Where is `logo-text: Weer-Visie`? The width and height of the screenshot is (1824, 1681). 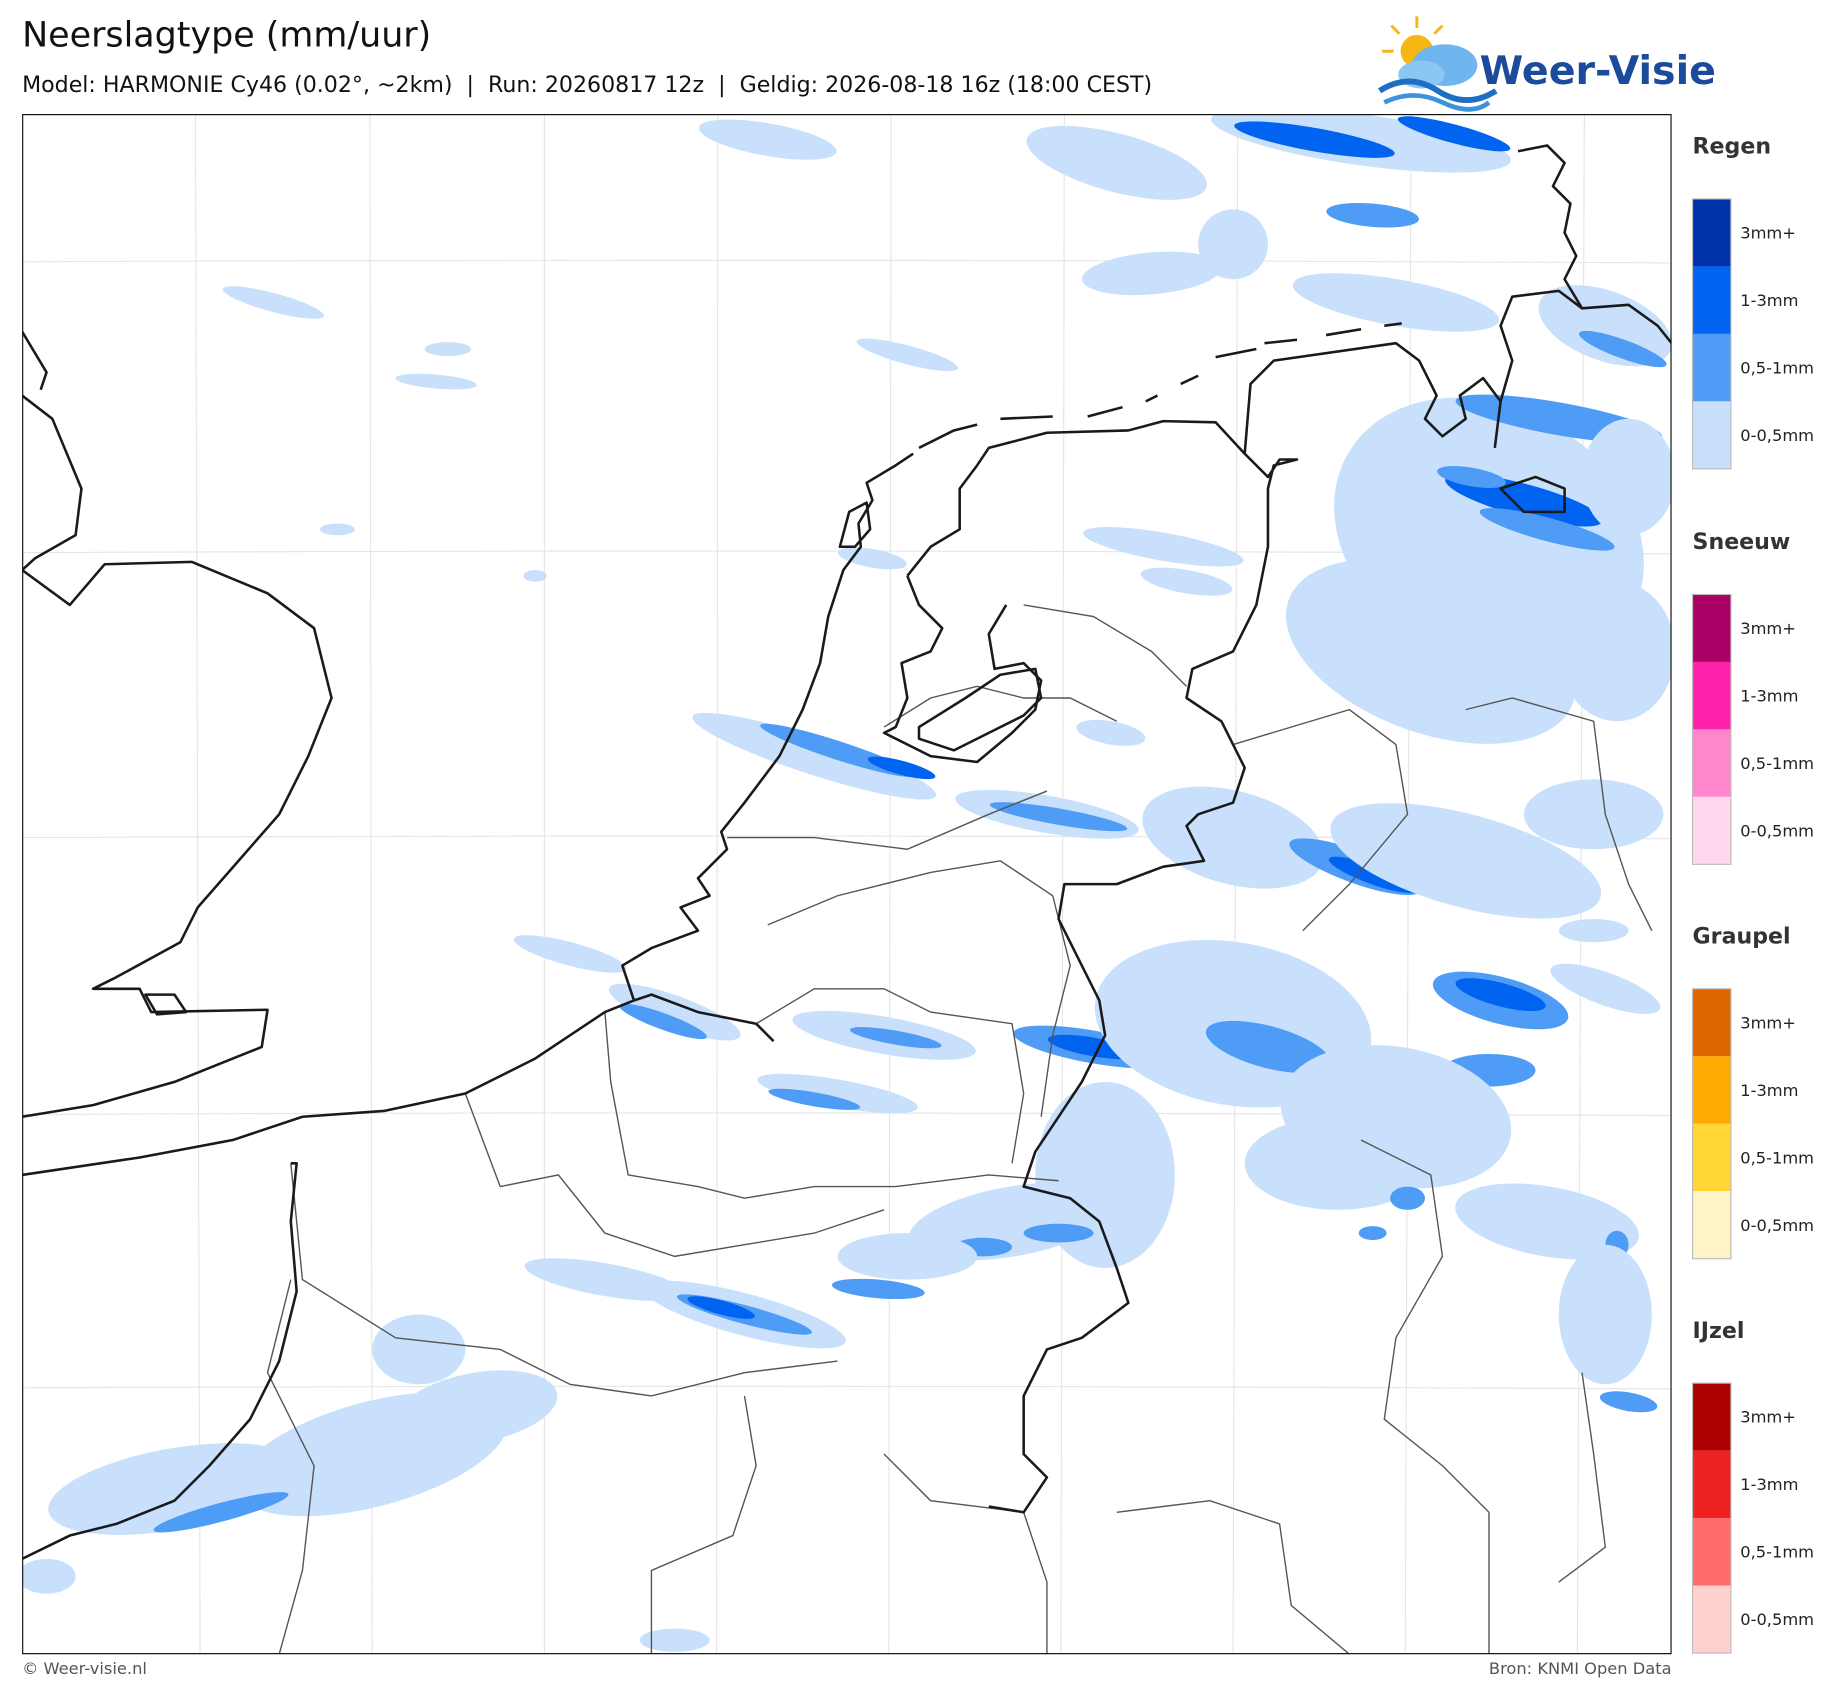
logo-text: Weer-Visie is located at coordinates (1598, 71).